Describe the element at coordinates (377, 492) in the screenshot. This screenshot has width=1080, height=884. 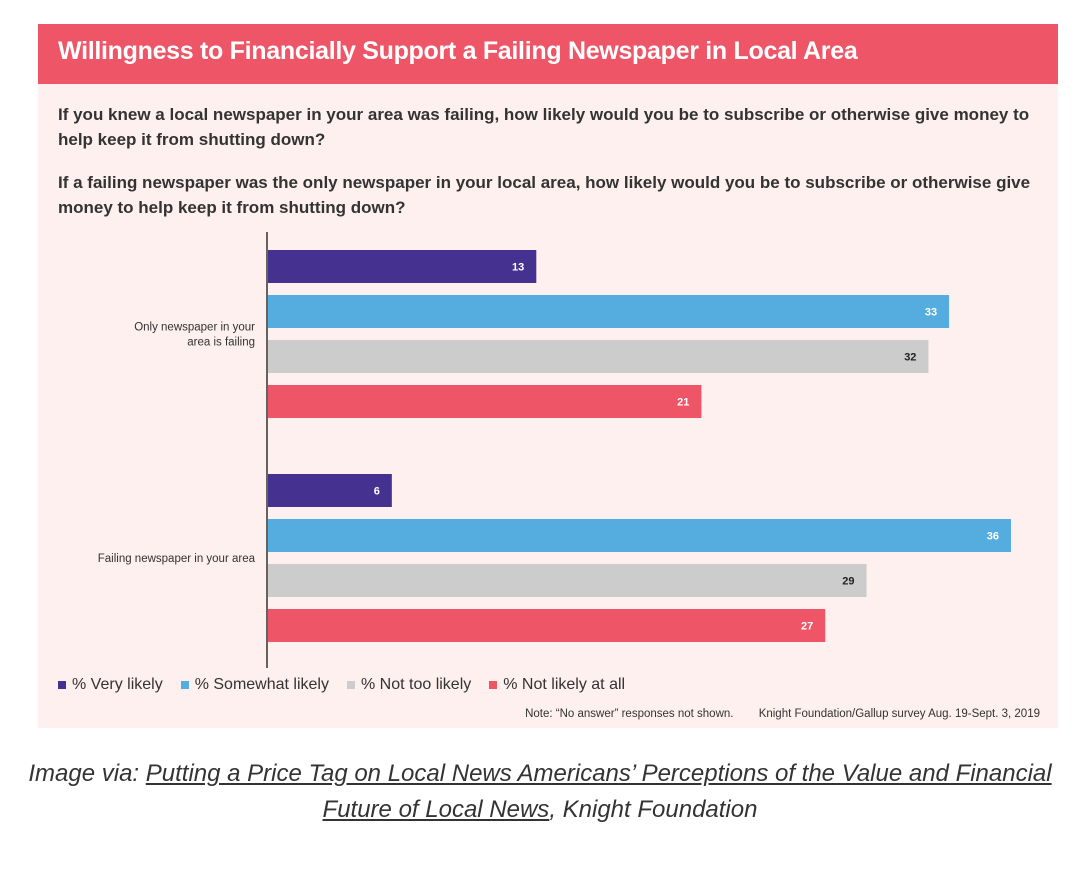
I see `bar-value-label: 6` at that location.